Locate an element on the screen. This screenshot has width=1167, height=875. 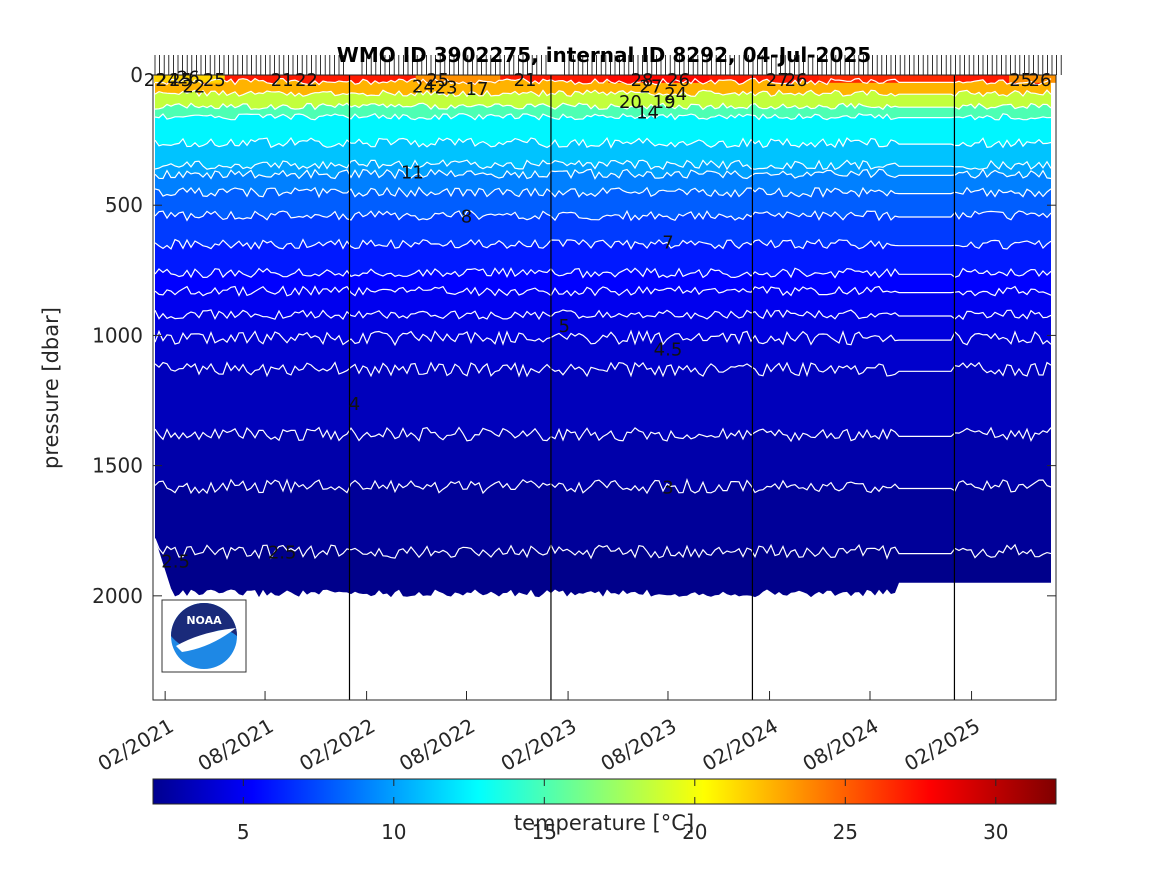
colorbar-ticks: 5 10 15 20 25 30 is located at coordinates (623, 811).